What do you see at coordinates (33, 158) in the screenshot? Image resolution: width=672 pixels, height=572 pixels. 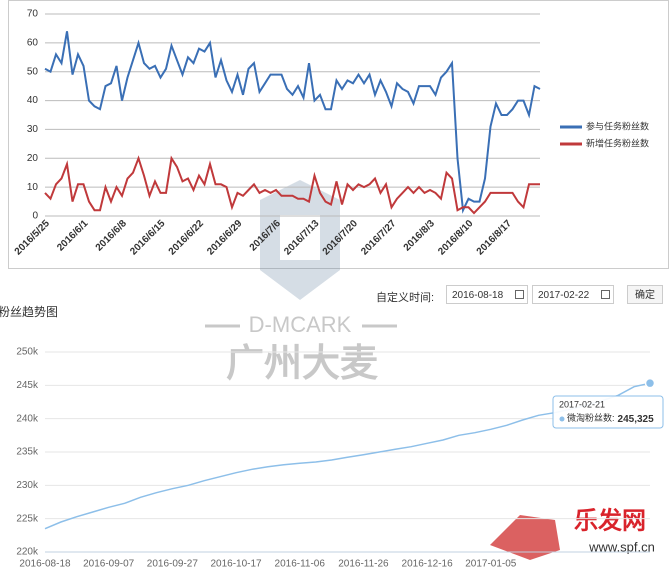 I see `y-tick-label: 20` at bounding box center [33, 158].